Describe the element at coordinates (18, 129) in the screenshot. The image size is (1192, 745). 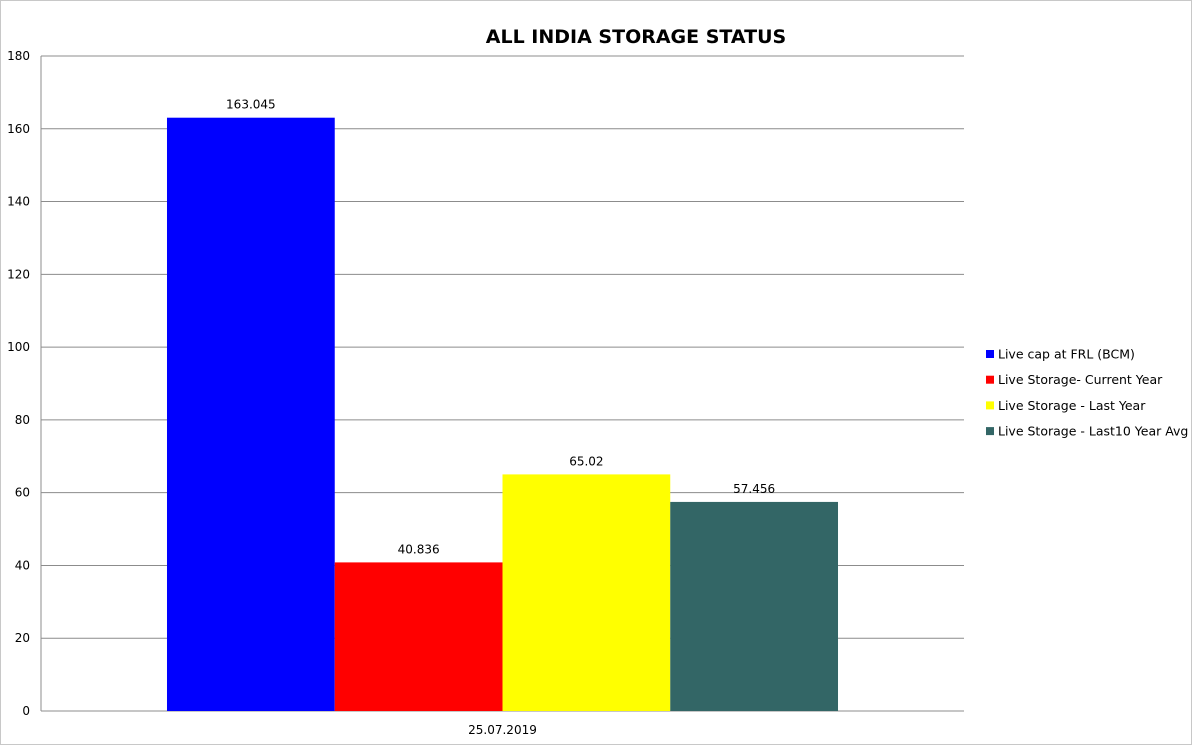
I see `y-tick-label: 160` at that location.